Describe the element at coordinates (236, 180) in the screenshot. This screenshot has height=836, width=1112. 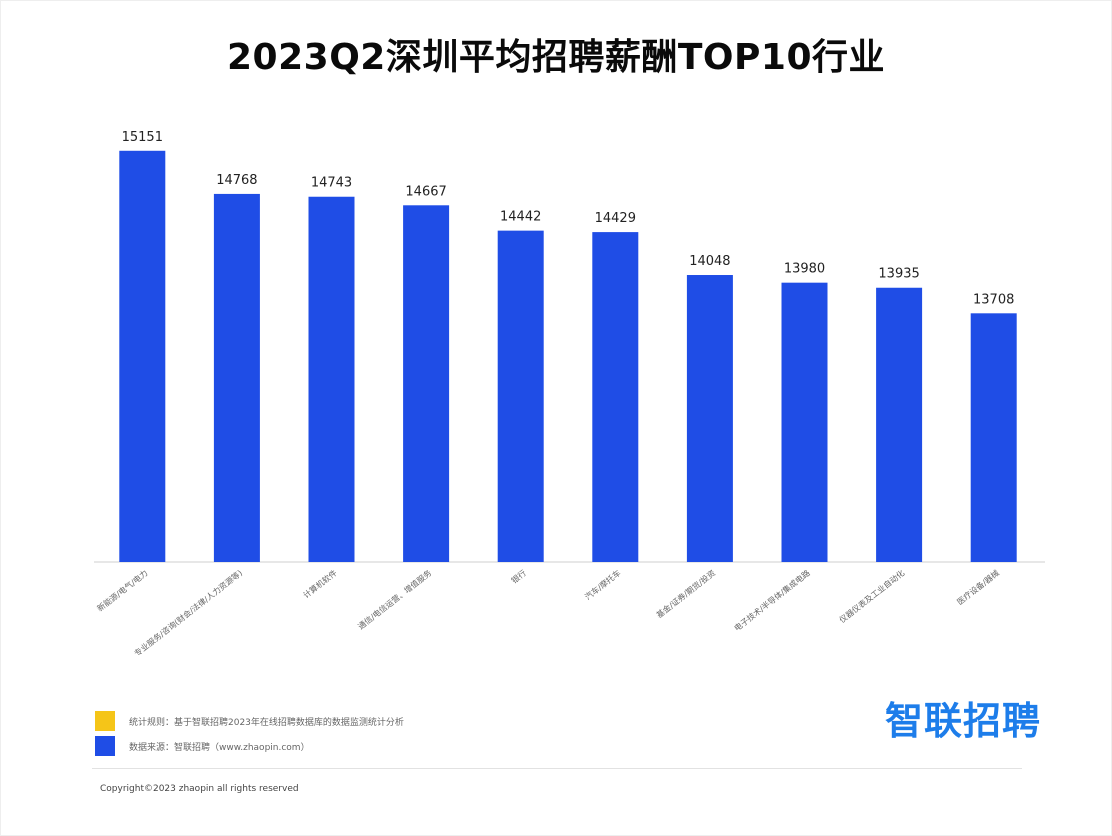
I see `bar-value-label-2: 14768` at that location.